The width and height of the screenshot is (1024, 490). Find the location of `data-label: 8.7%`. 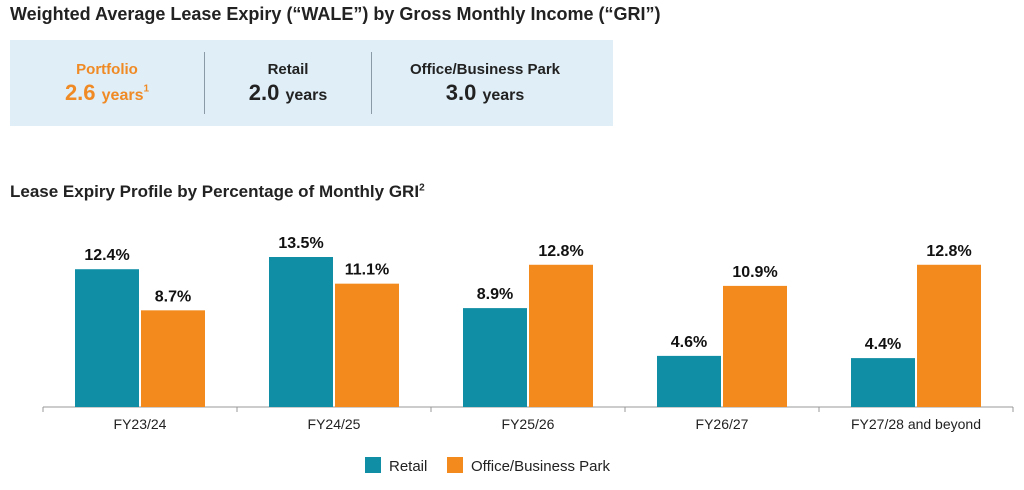

data-label: 8.7% is located at coordinates (173, 296).